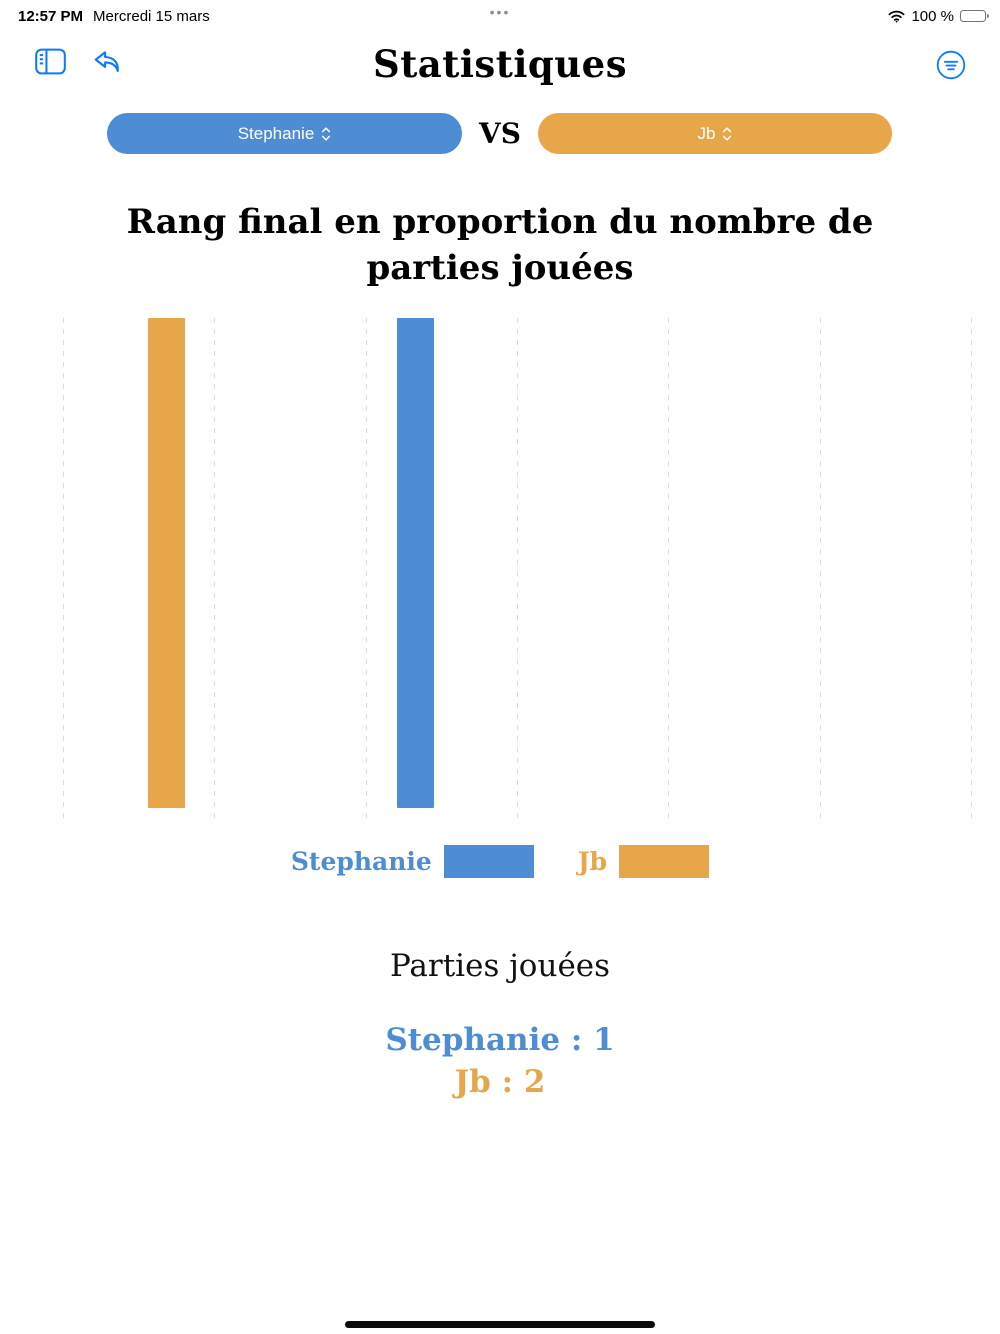  I want to click on multitasking-indicator-icon: •••, so click(500, 12).